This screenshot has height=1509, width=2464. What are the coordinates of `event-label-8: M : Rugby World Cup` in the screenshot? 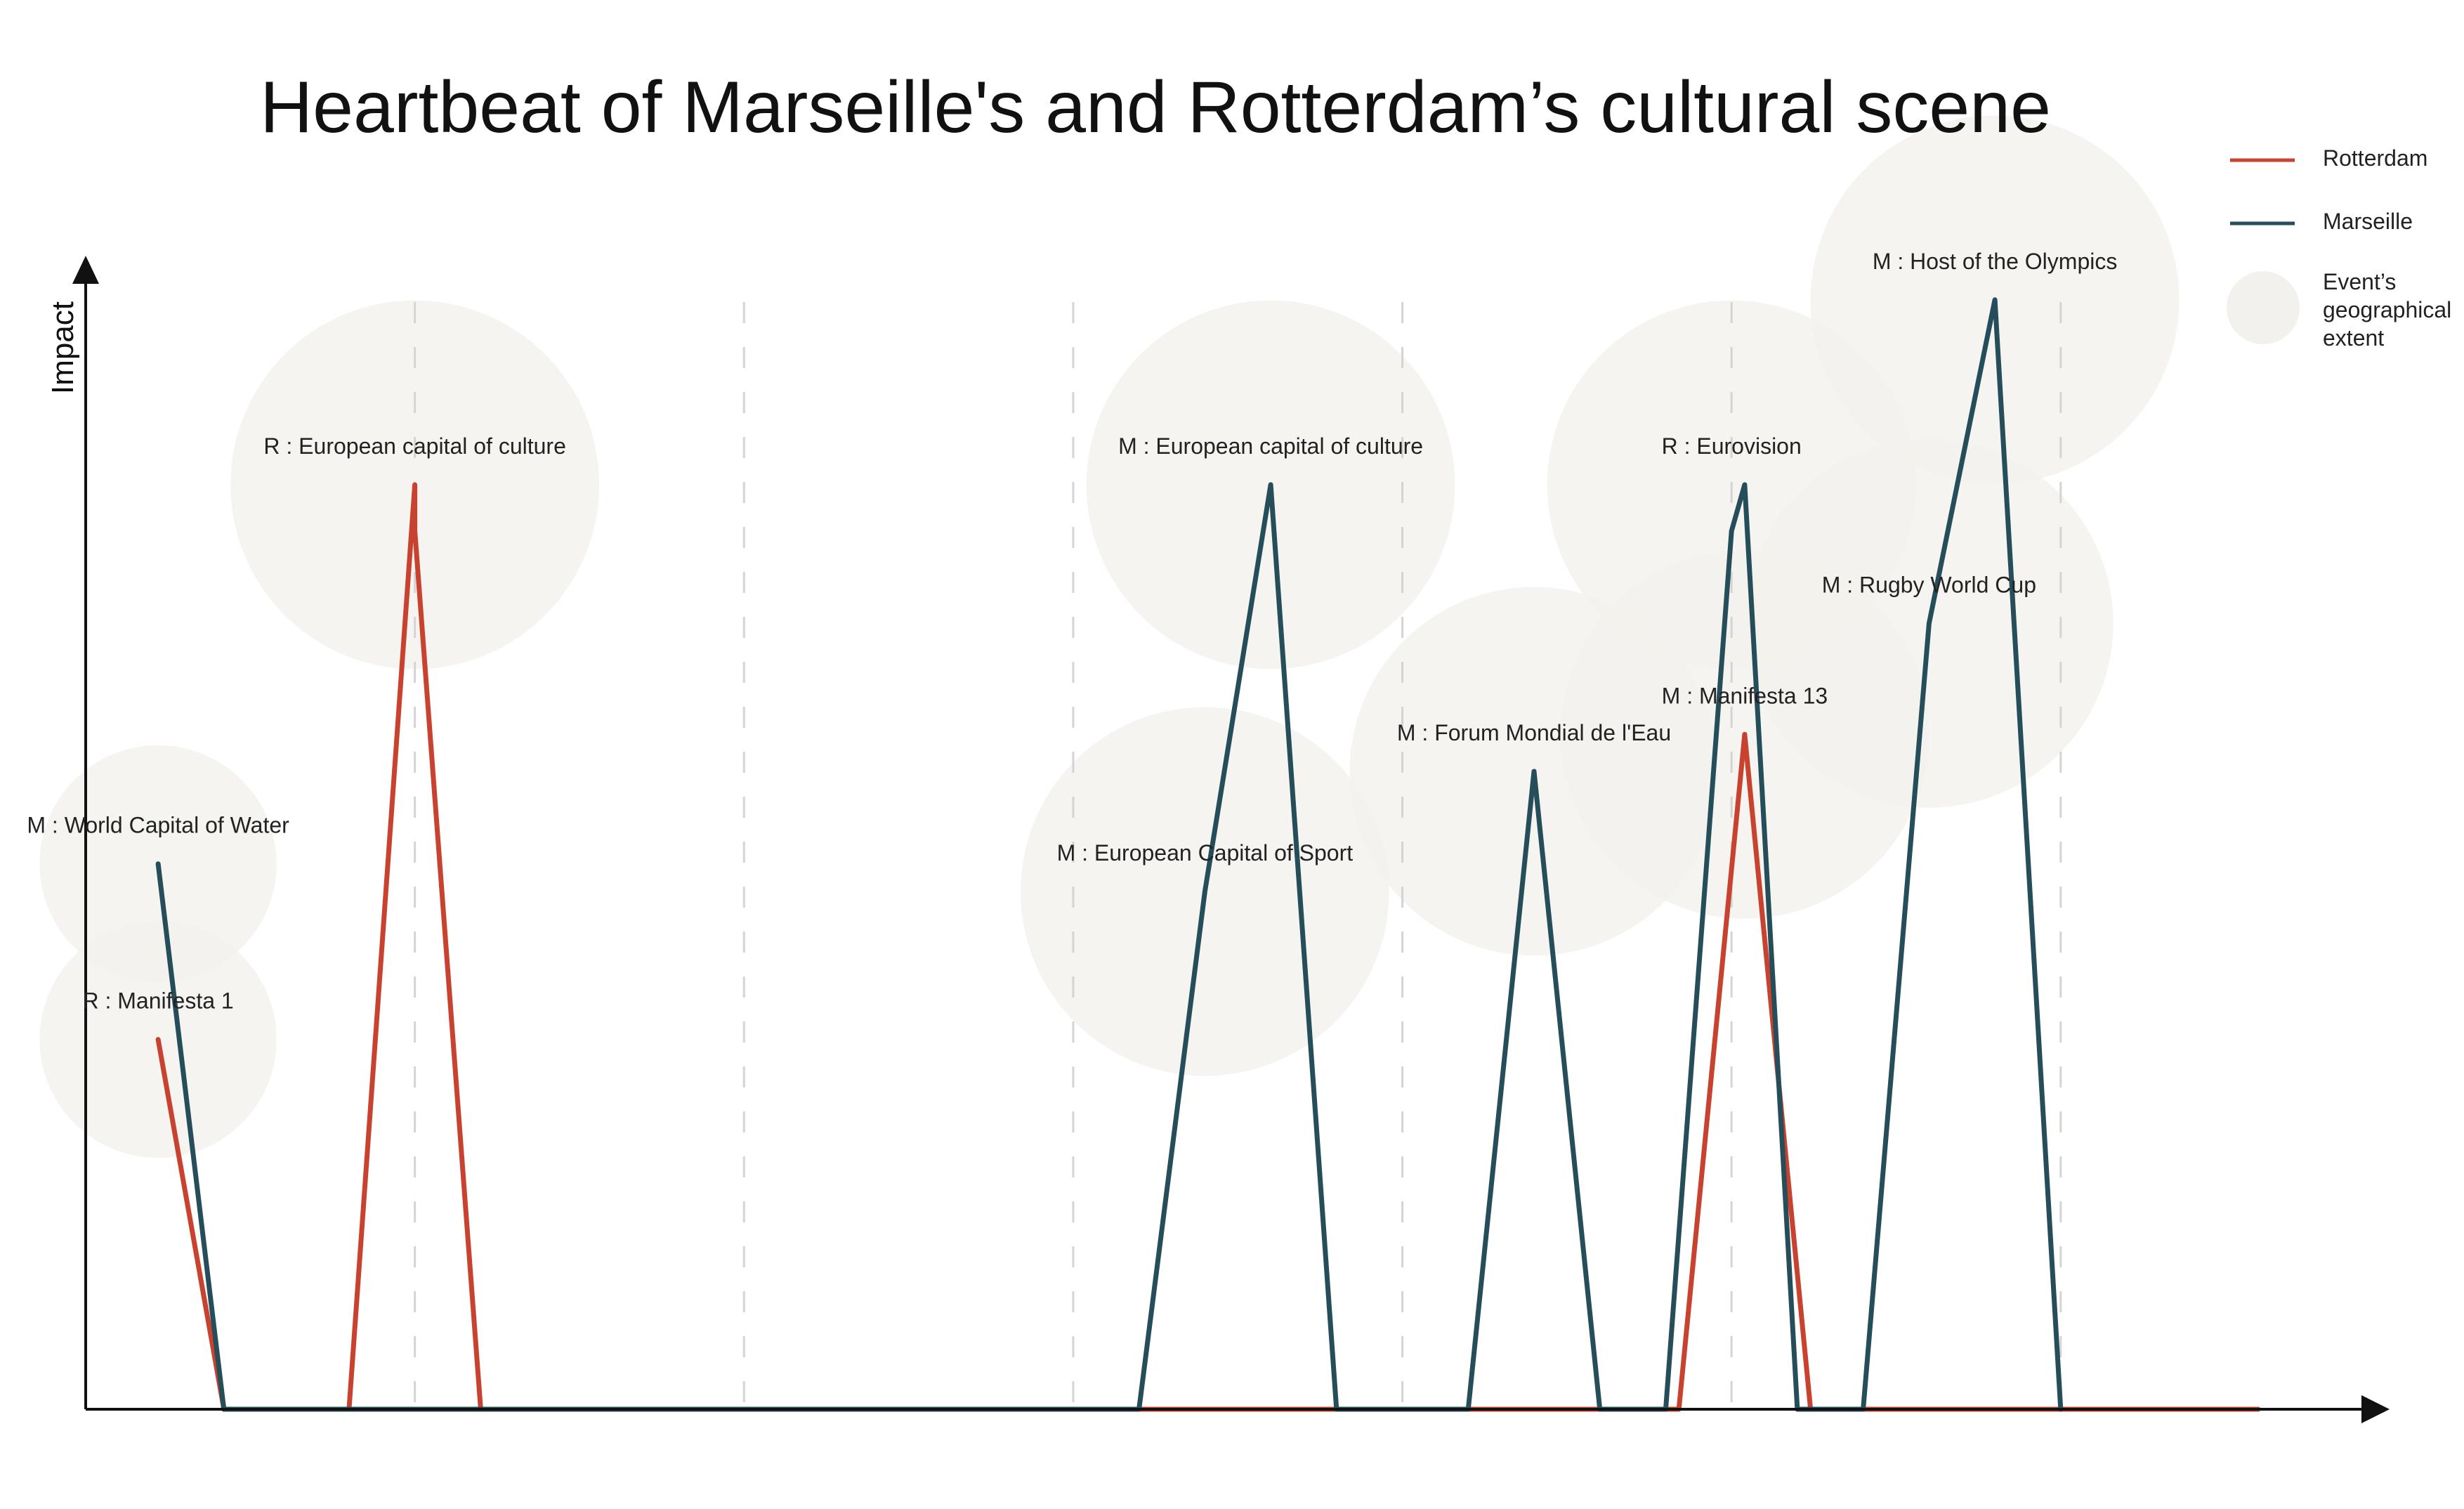 It's located at (1929, 584).